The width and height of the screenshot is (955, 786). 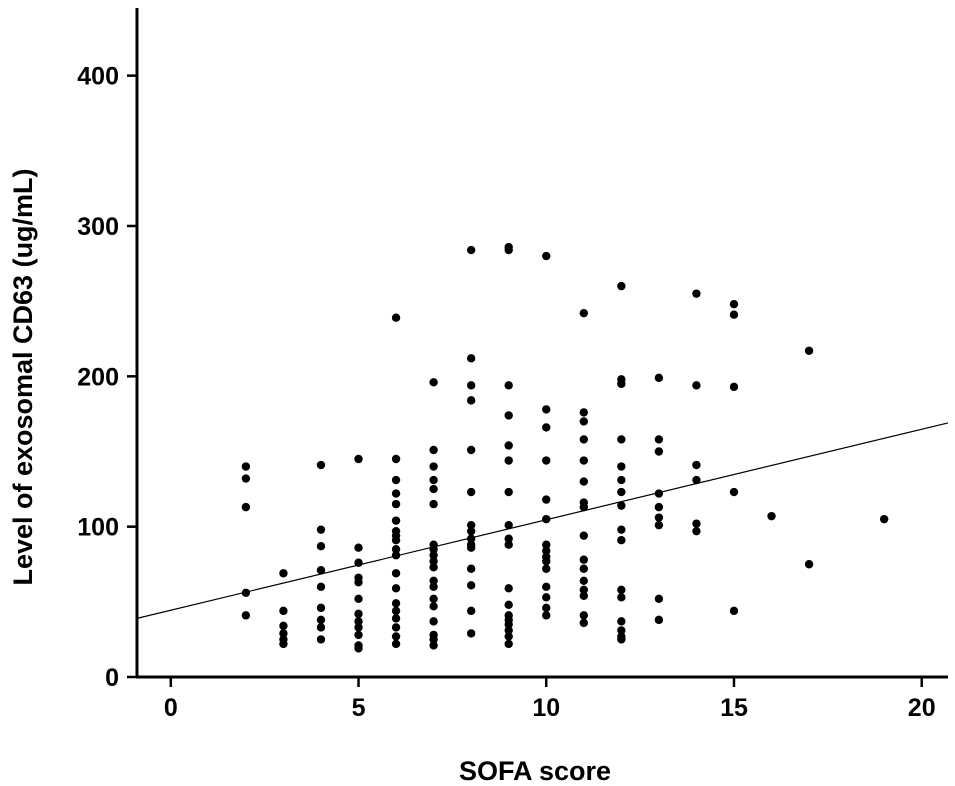 I want to click on x-tick-label: 0, so click(x=171, y=708).